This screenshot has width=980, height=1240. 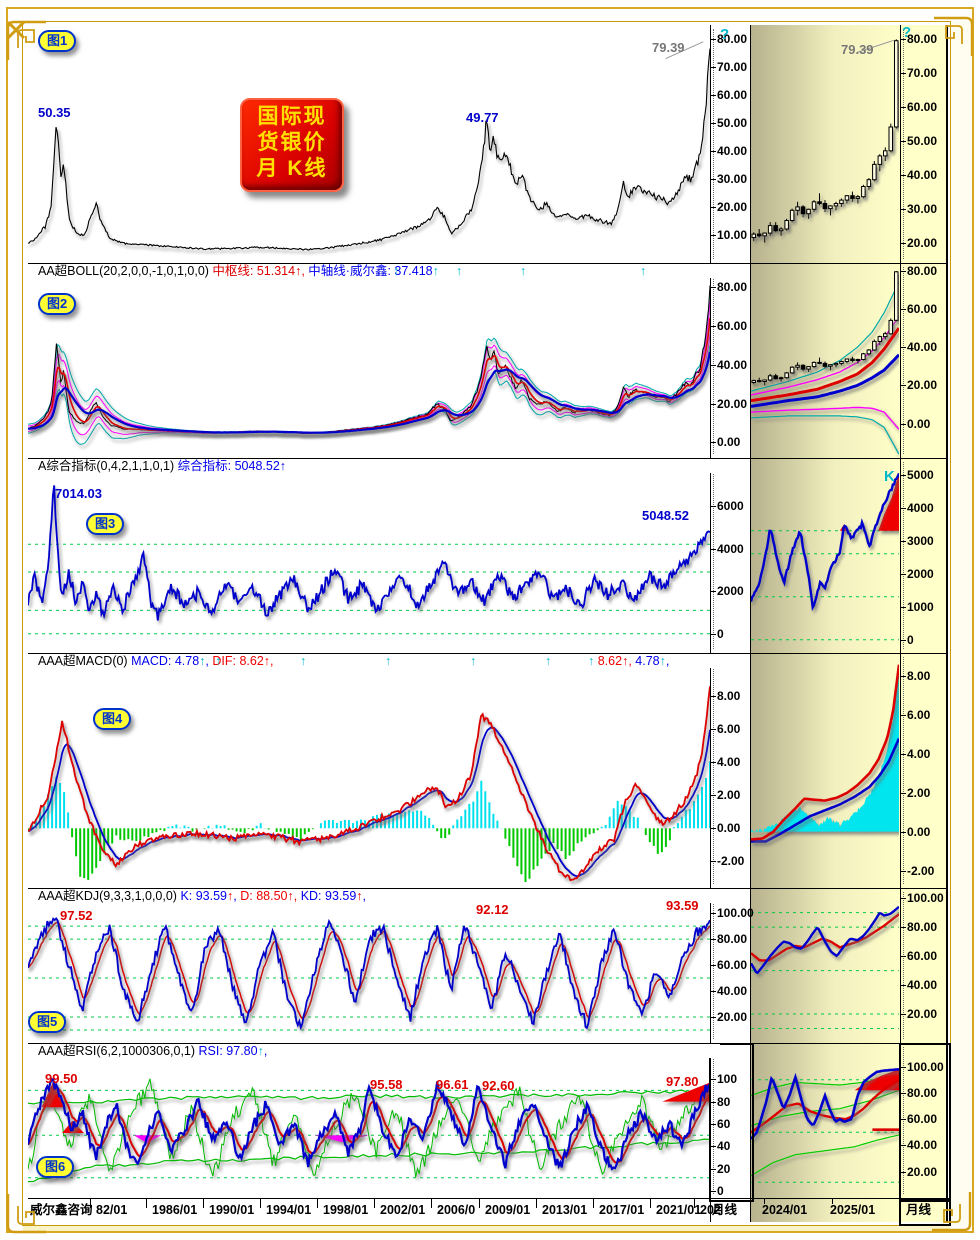 What do you see at coordinates (920, 475) in the screenshot?
I see `axis-tick-label: 5000` at bounding box center [920, 475].